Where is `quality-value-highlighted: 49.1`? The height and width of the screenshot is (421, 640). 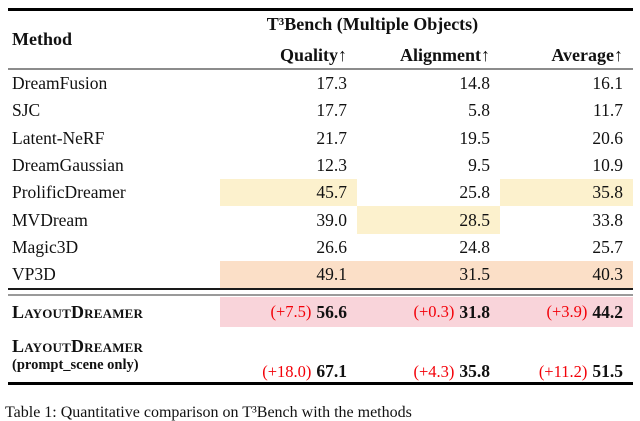
quality-value-highlighted: 49.1 is located at coordinates (288, 275).